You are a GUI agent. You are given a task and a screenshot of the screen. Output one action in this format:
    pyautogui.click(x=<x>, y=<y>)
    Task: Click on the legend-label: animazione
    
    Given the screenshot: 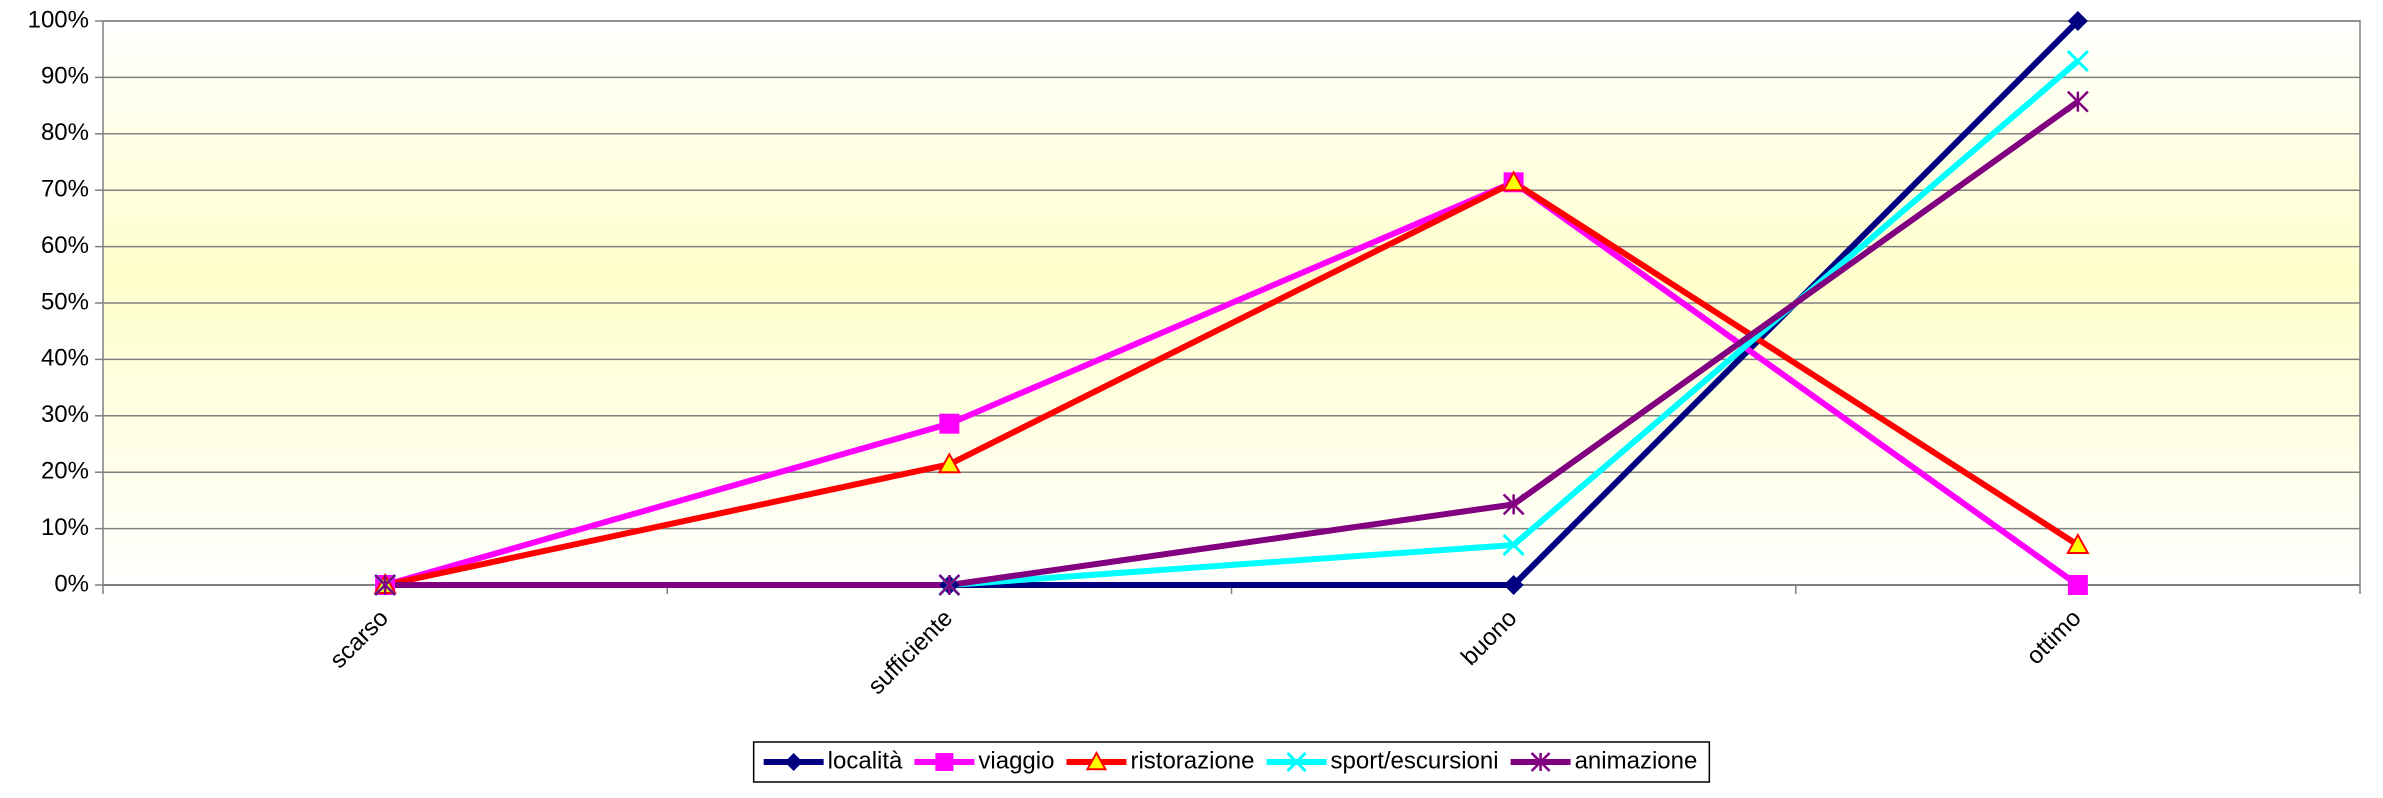 What is the action you would take?
    pyautogui.click(x=1636, y=760)
    